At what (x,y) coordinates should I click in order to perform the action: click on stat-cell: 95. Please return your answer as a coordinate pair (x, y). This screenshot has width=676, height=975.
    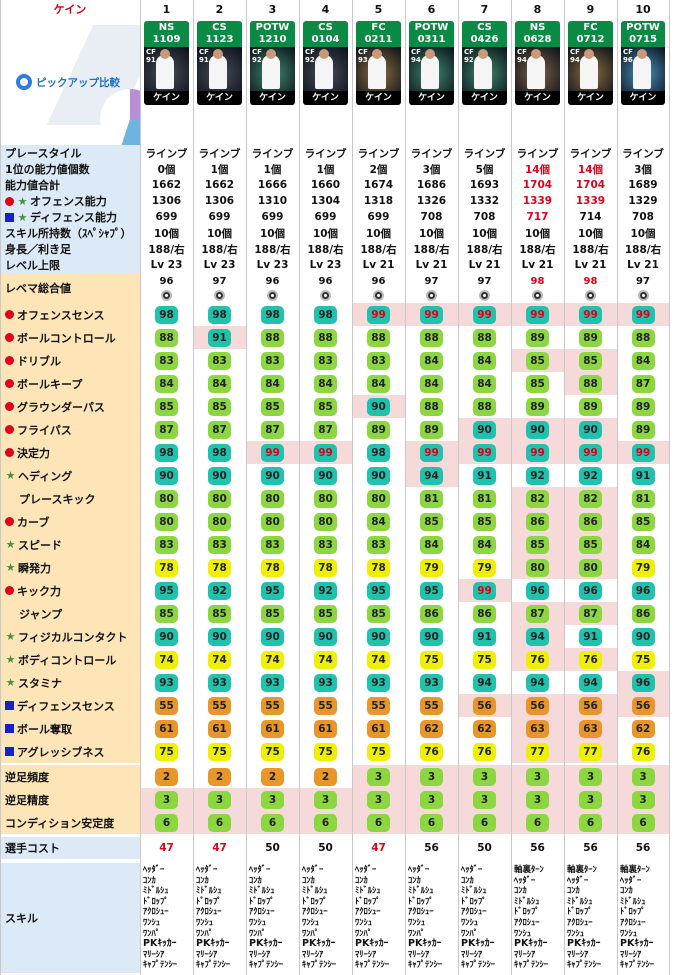
    Looking at the image, I should click on (378, 590).